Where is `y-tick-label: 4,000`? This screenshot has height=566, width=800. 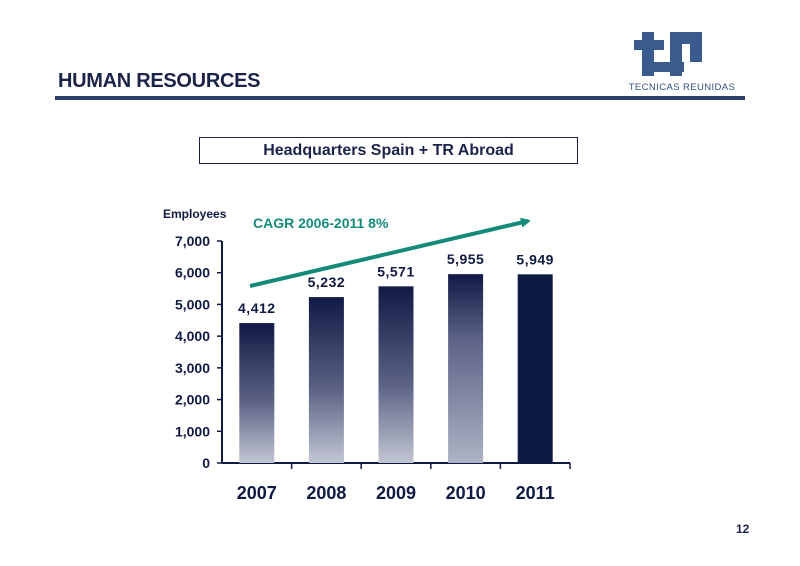
y-tick-label: 4,000 is located at coordinates (192, 336).